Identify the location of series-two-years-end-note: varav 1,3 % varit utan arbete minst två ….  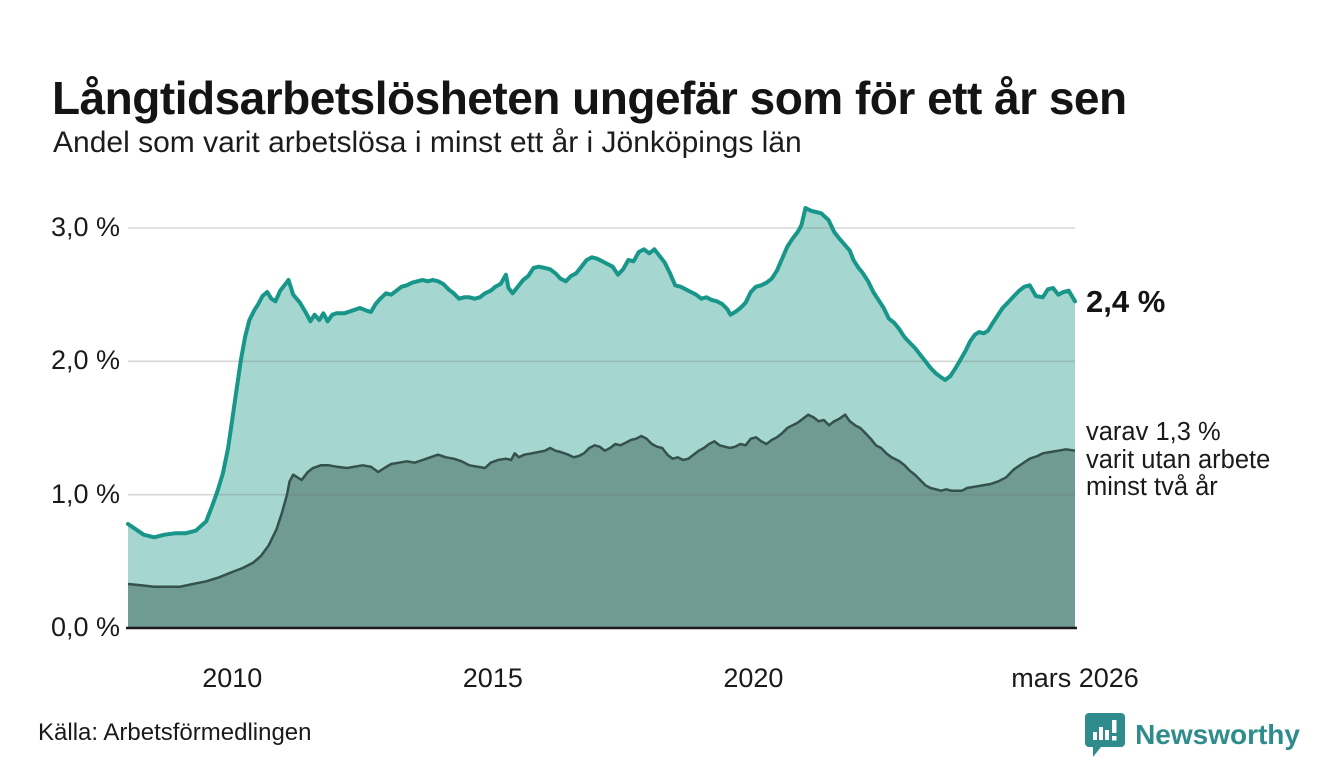
(1178, 460).